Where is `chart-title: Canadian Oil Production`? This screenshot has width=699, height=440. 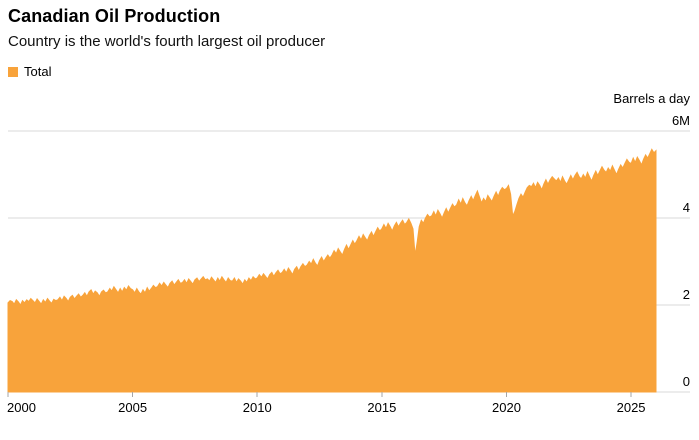 chart-title: Canadian Oil Production is located at coordinates (114, 16).